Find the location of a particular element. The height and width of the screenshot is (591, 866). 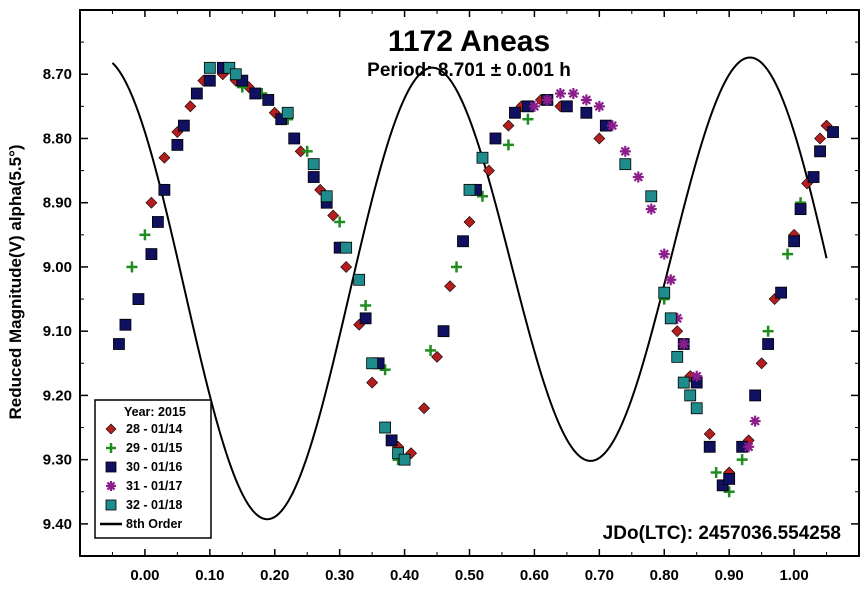

y-tick-label: 9.20 is located at coordinates (57, 395).